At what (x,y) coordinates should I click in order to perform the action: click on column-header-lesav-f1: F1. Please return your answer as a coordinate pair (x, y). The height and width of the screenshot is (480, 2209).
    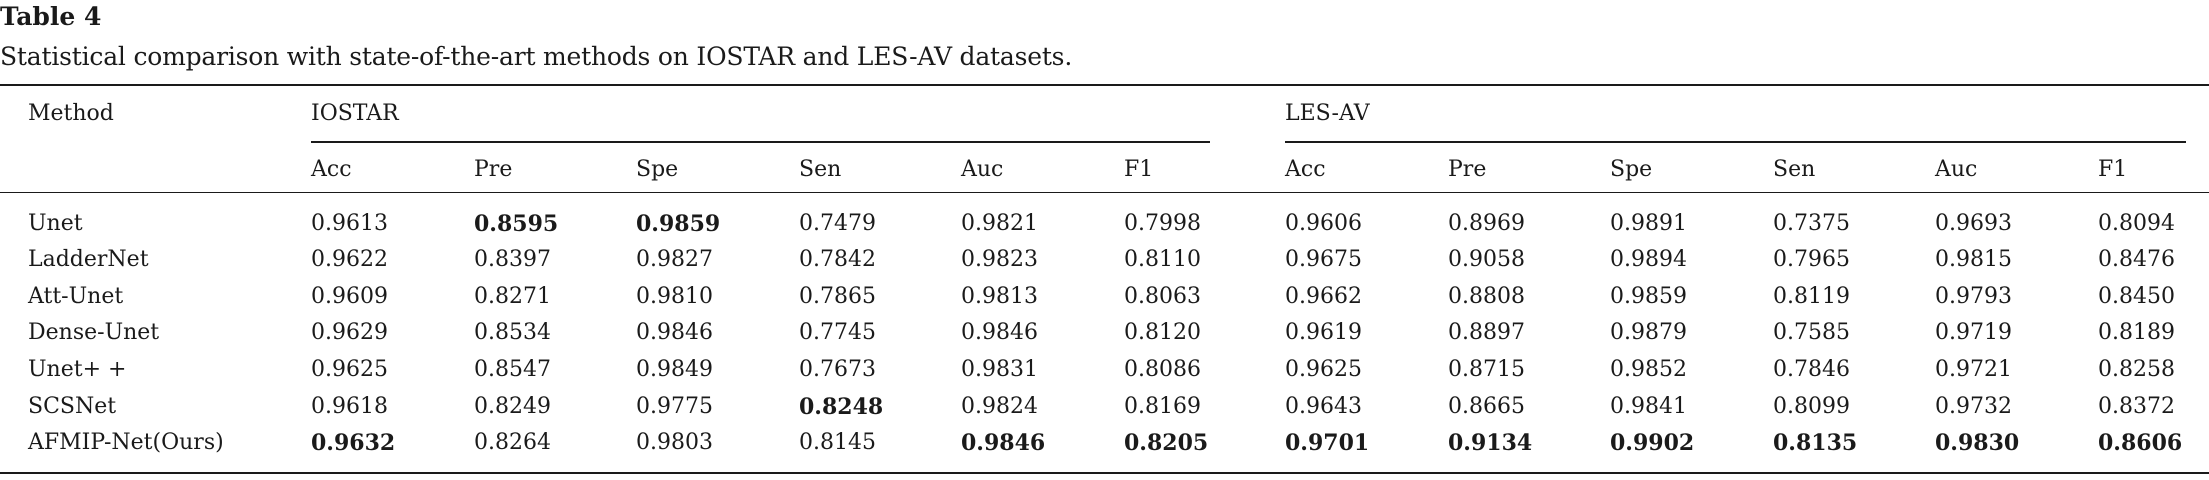
    Looking at the image, I should click on (2113, 169).